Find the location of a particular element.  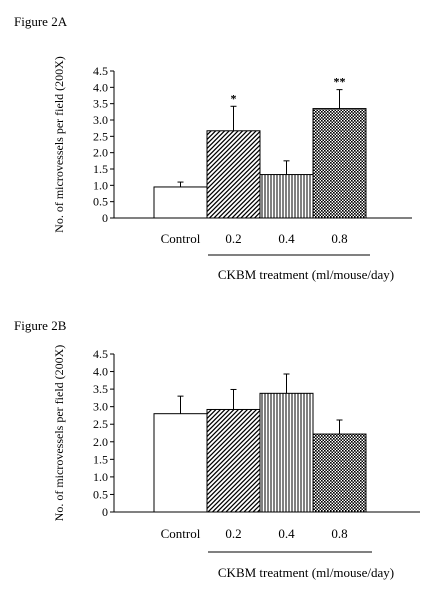

chart-1-y-tick-label: 1.0 is located at coordinates (100, 477).